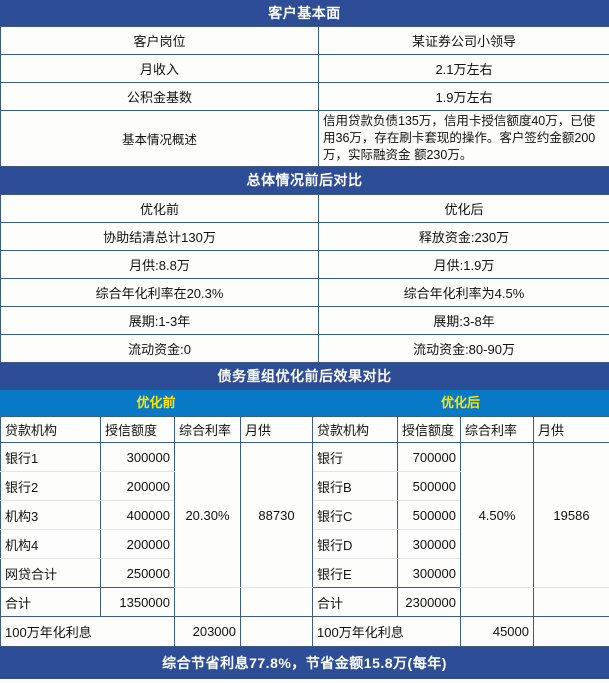  What do you see at coordinates (159, 264) in the screenshot?
I see `overall-row-1-before: 月供:8.8万` at bounding box center [159, 264].